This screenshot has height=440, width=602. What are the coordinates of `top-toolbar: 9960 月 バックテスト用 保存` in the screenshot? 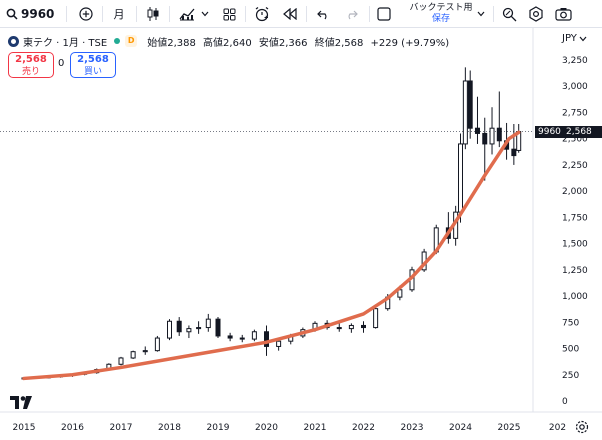 It's located at (301, 14).